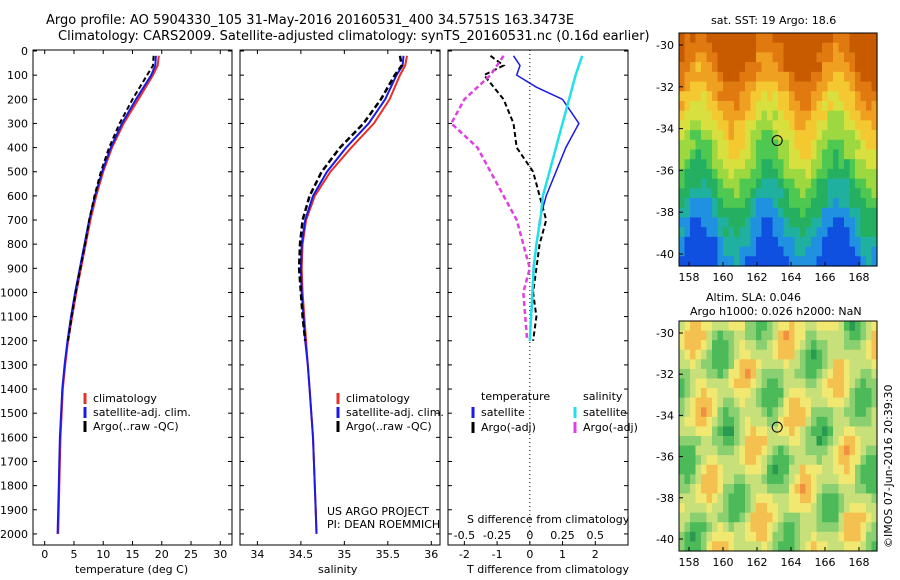  I want to click on depth-label-0: 0, so click(24, 51).